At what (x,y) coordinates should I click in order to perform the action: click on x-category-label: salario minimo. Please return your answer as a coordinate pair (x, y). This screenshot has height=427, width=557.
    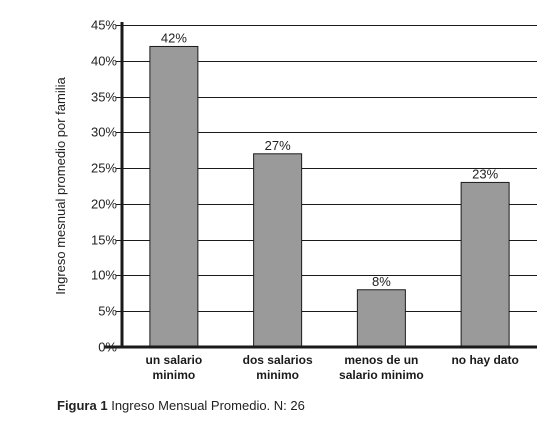
    Looking at the image, I should click on (381, 375).